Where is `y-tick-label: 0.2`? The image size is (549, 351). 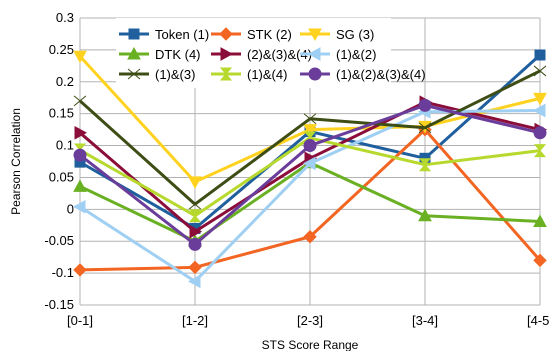 y-tick-label: 0.2 is located at coordinates (65, 81).